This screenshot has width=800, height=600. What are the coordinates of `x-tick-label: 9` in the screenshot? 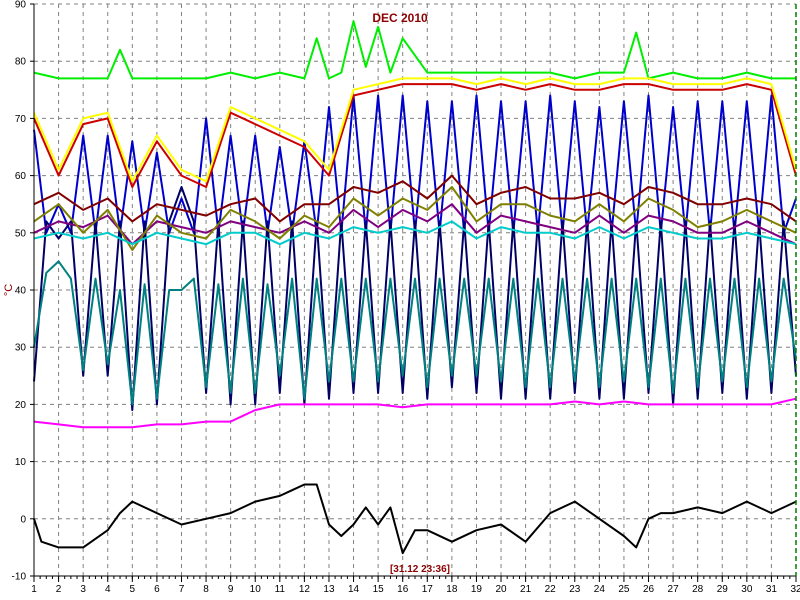 It's located at (231, 589).